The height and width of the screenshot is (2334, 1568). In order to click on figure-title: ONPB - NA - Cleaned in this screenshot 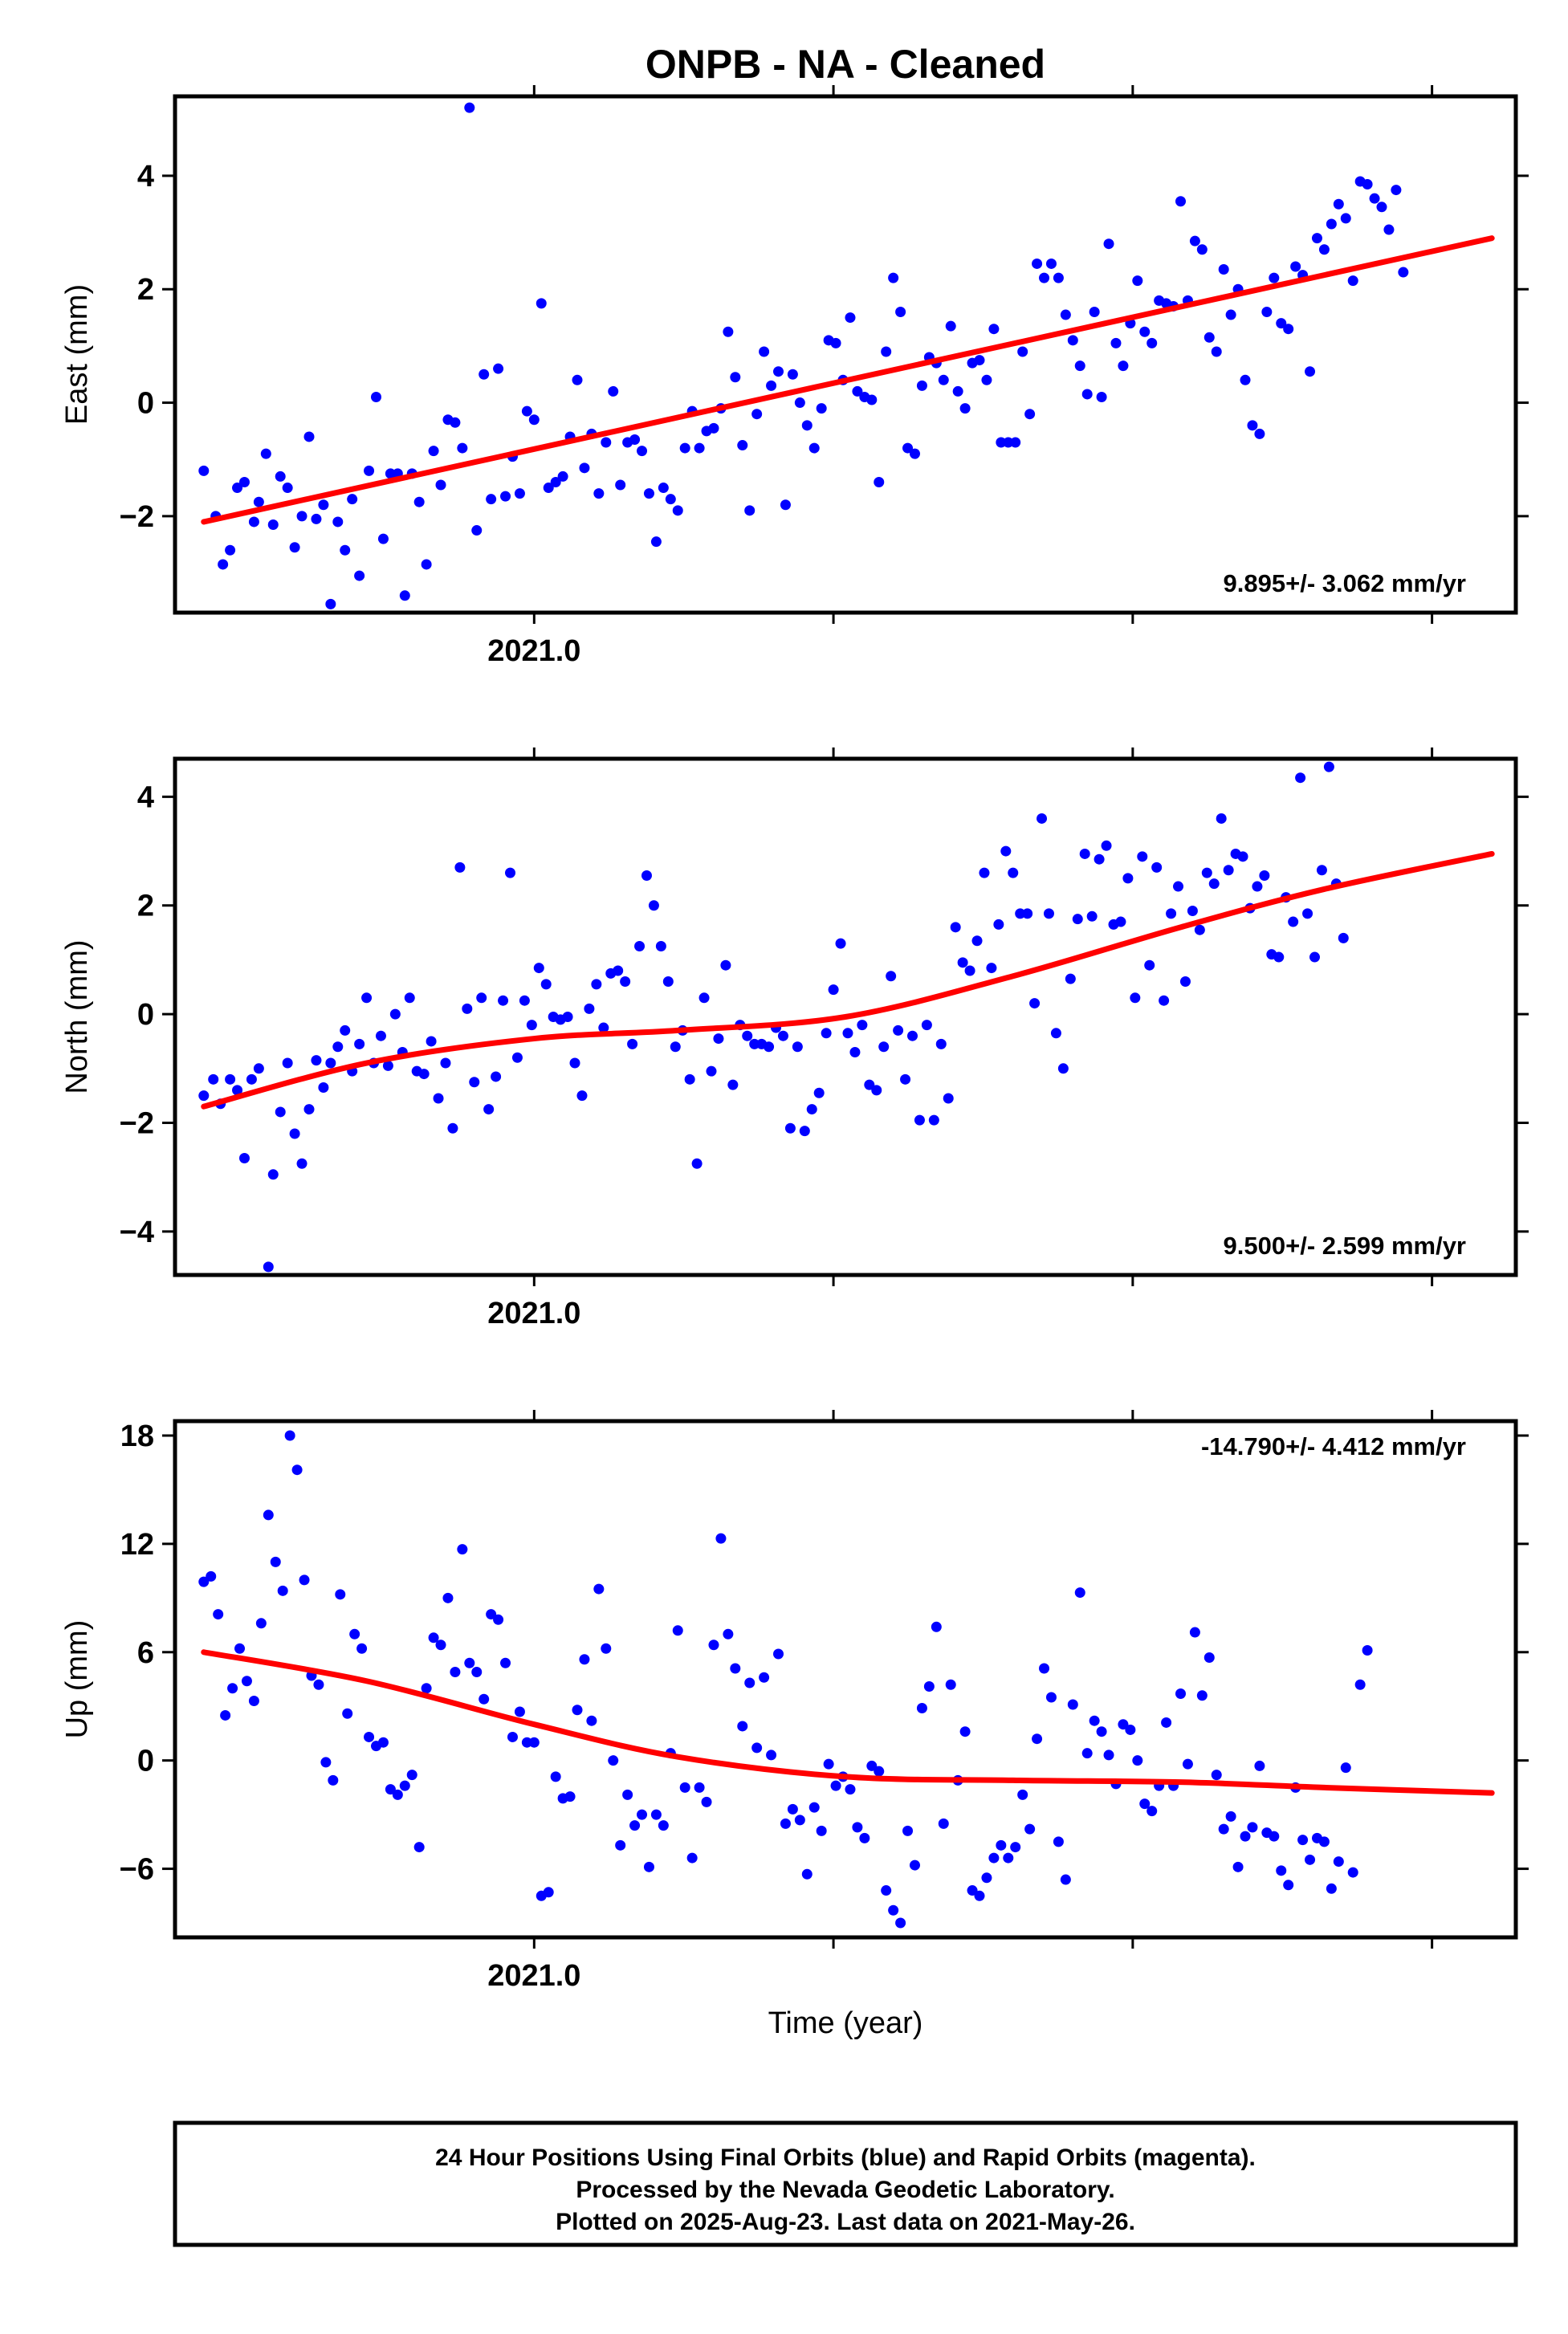, I will do `click(845, 64)`.